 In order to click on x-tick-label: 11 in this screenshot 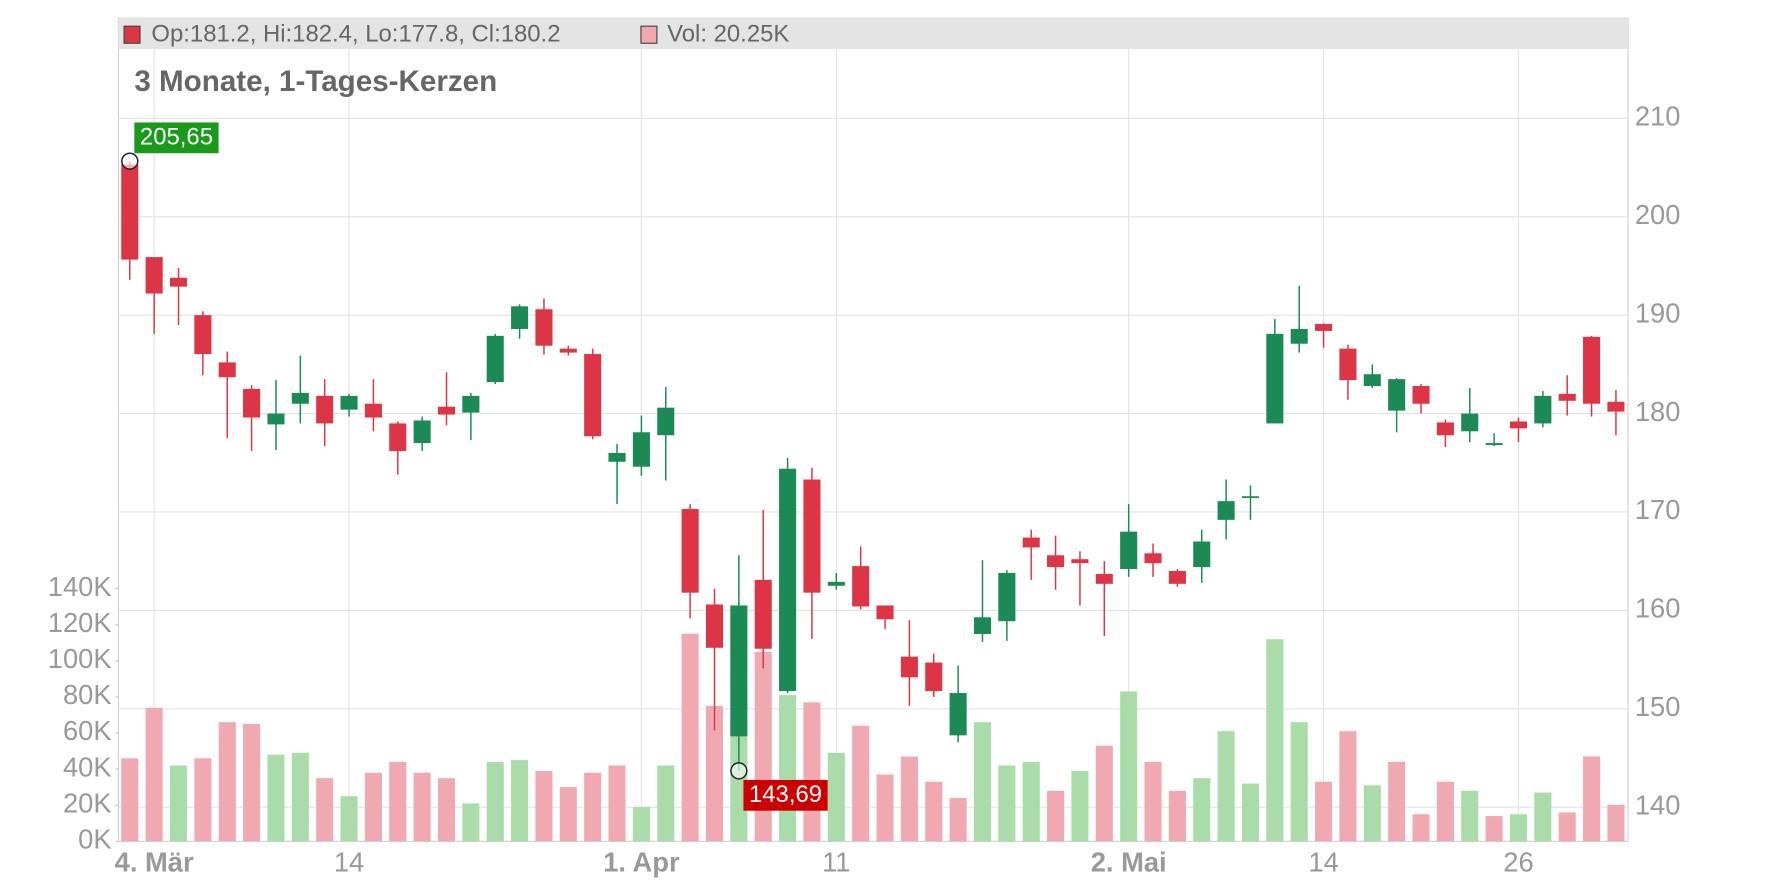, I will do `click(836, 861)`.